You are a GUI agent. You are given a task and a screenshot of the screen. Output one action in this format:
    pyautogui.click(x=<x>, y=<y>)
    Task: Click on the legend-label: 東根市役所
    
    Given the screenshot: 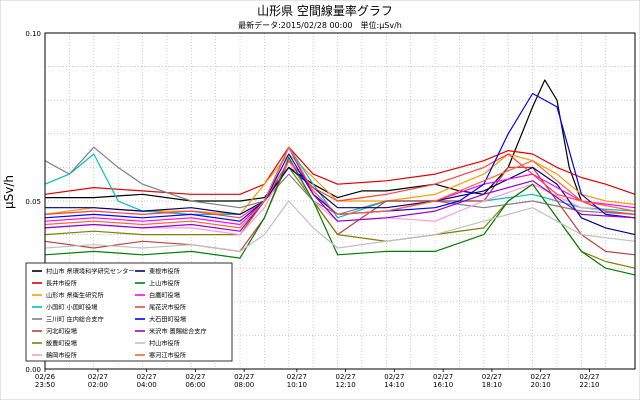 What is the action you would take?
    pyautogui.click(x=164, y=272)
    